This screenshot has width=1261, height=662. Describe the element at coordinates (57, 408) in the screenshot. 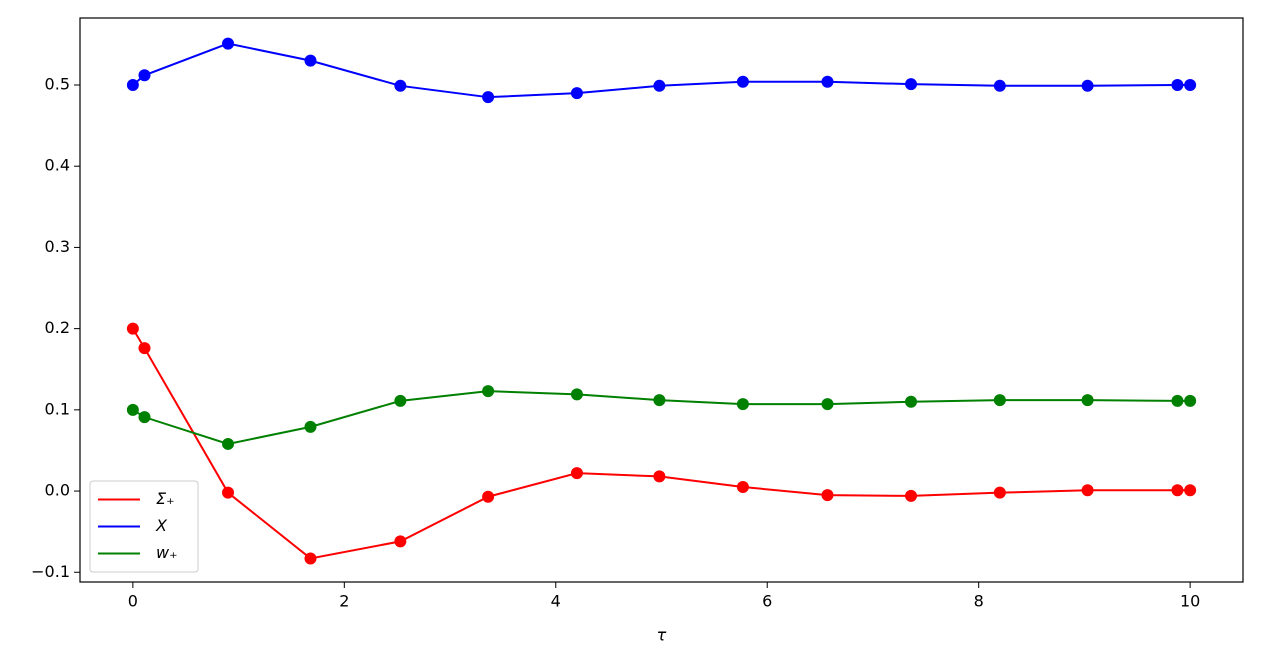

I see `y-tick-label: 0.1` at that location.